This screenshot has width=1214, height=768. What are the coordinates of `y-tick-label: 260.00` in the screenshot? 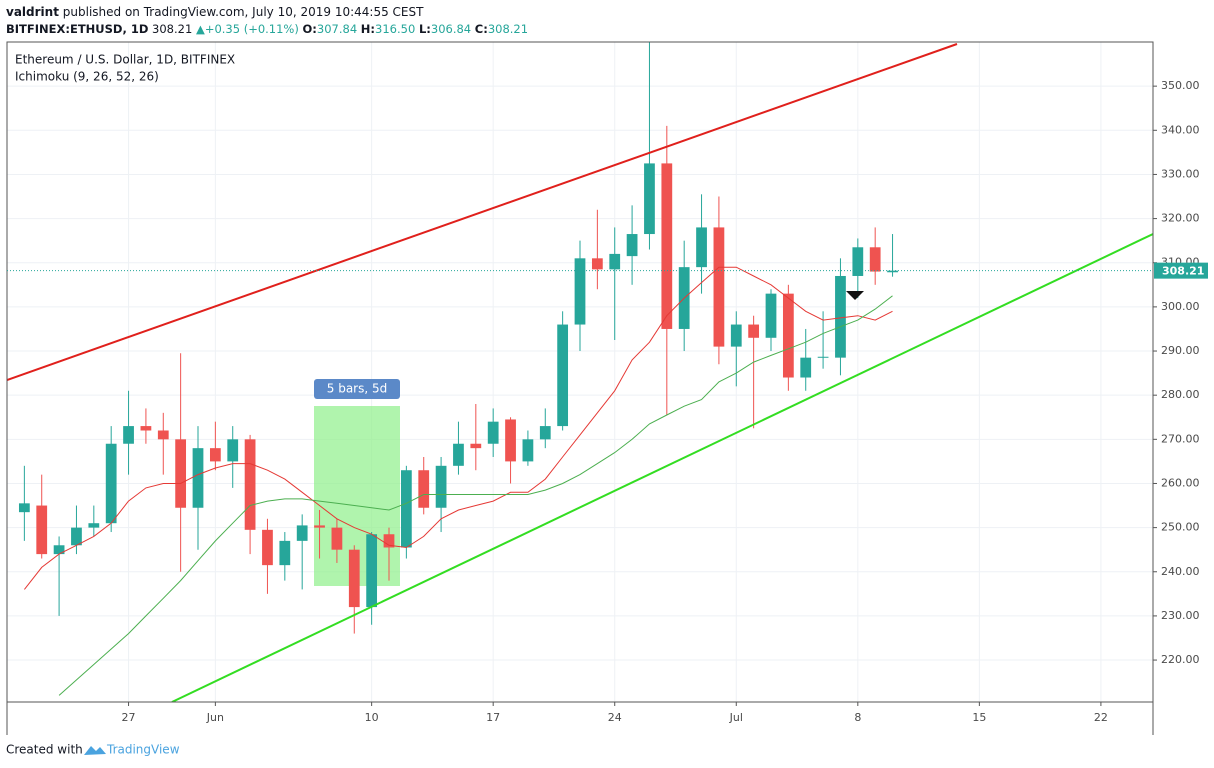 It's located at (1180, 482).